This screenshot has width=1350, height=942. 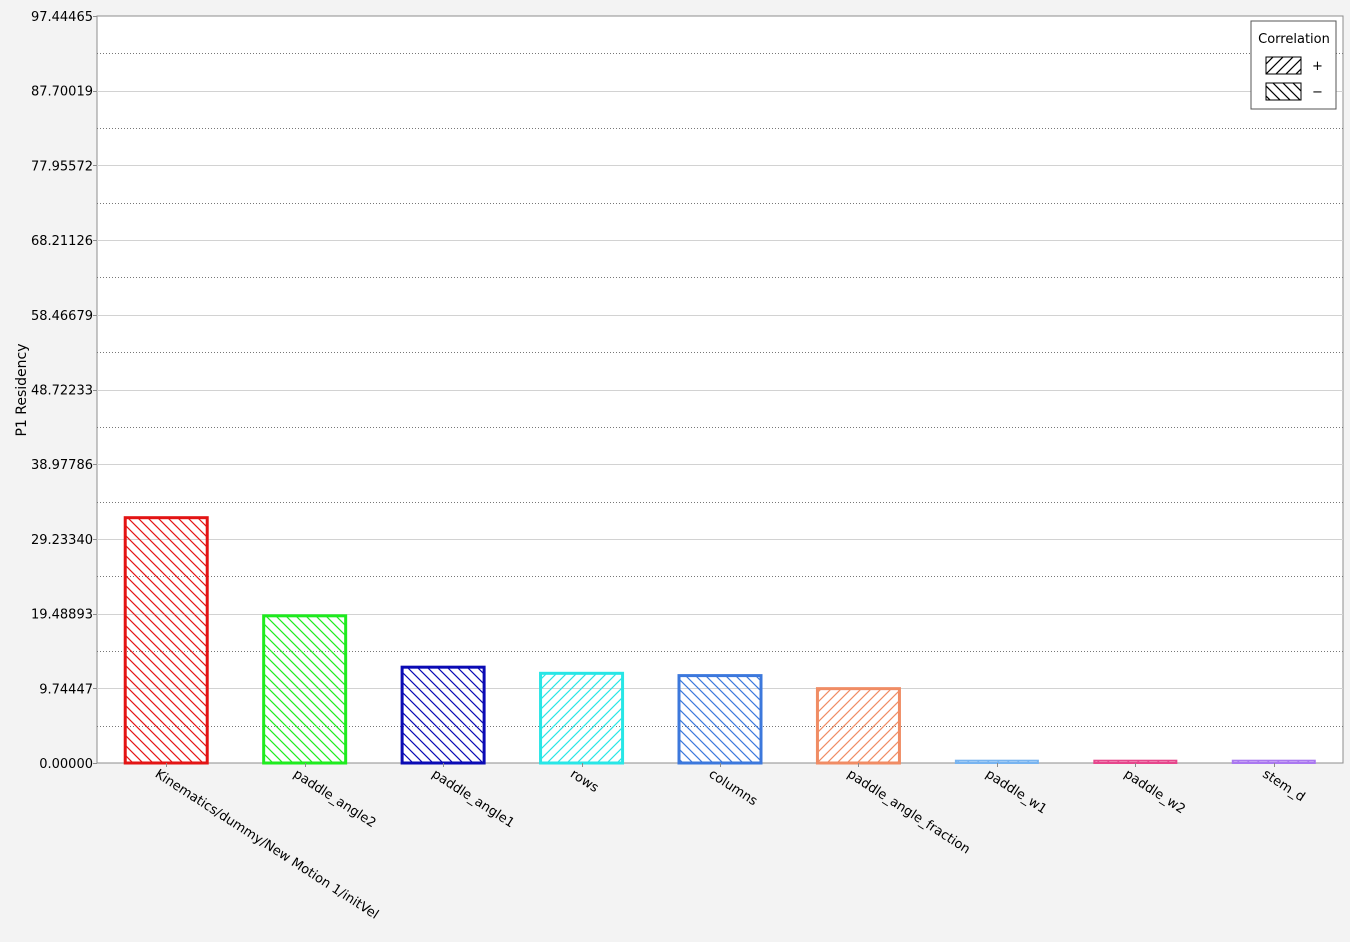 I want to click on x-category-label: paddle_angle1, so click(x=473, y=799).